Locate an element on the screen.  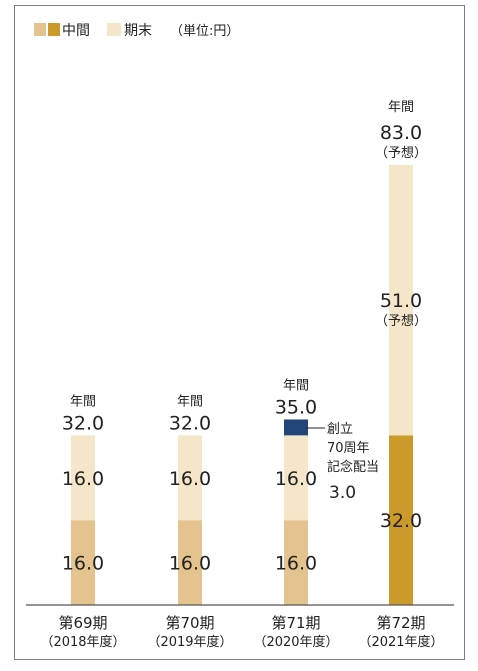
label-interim-0: 16.0 is located at coordinates (83, 564).